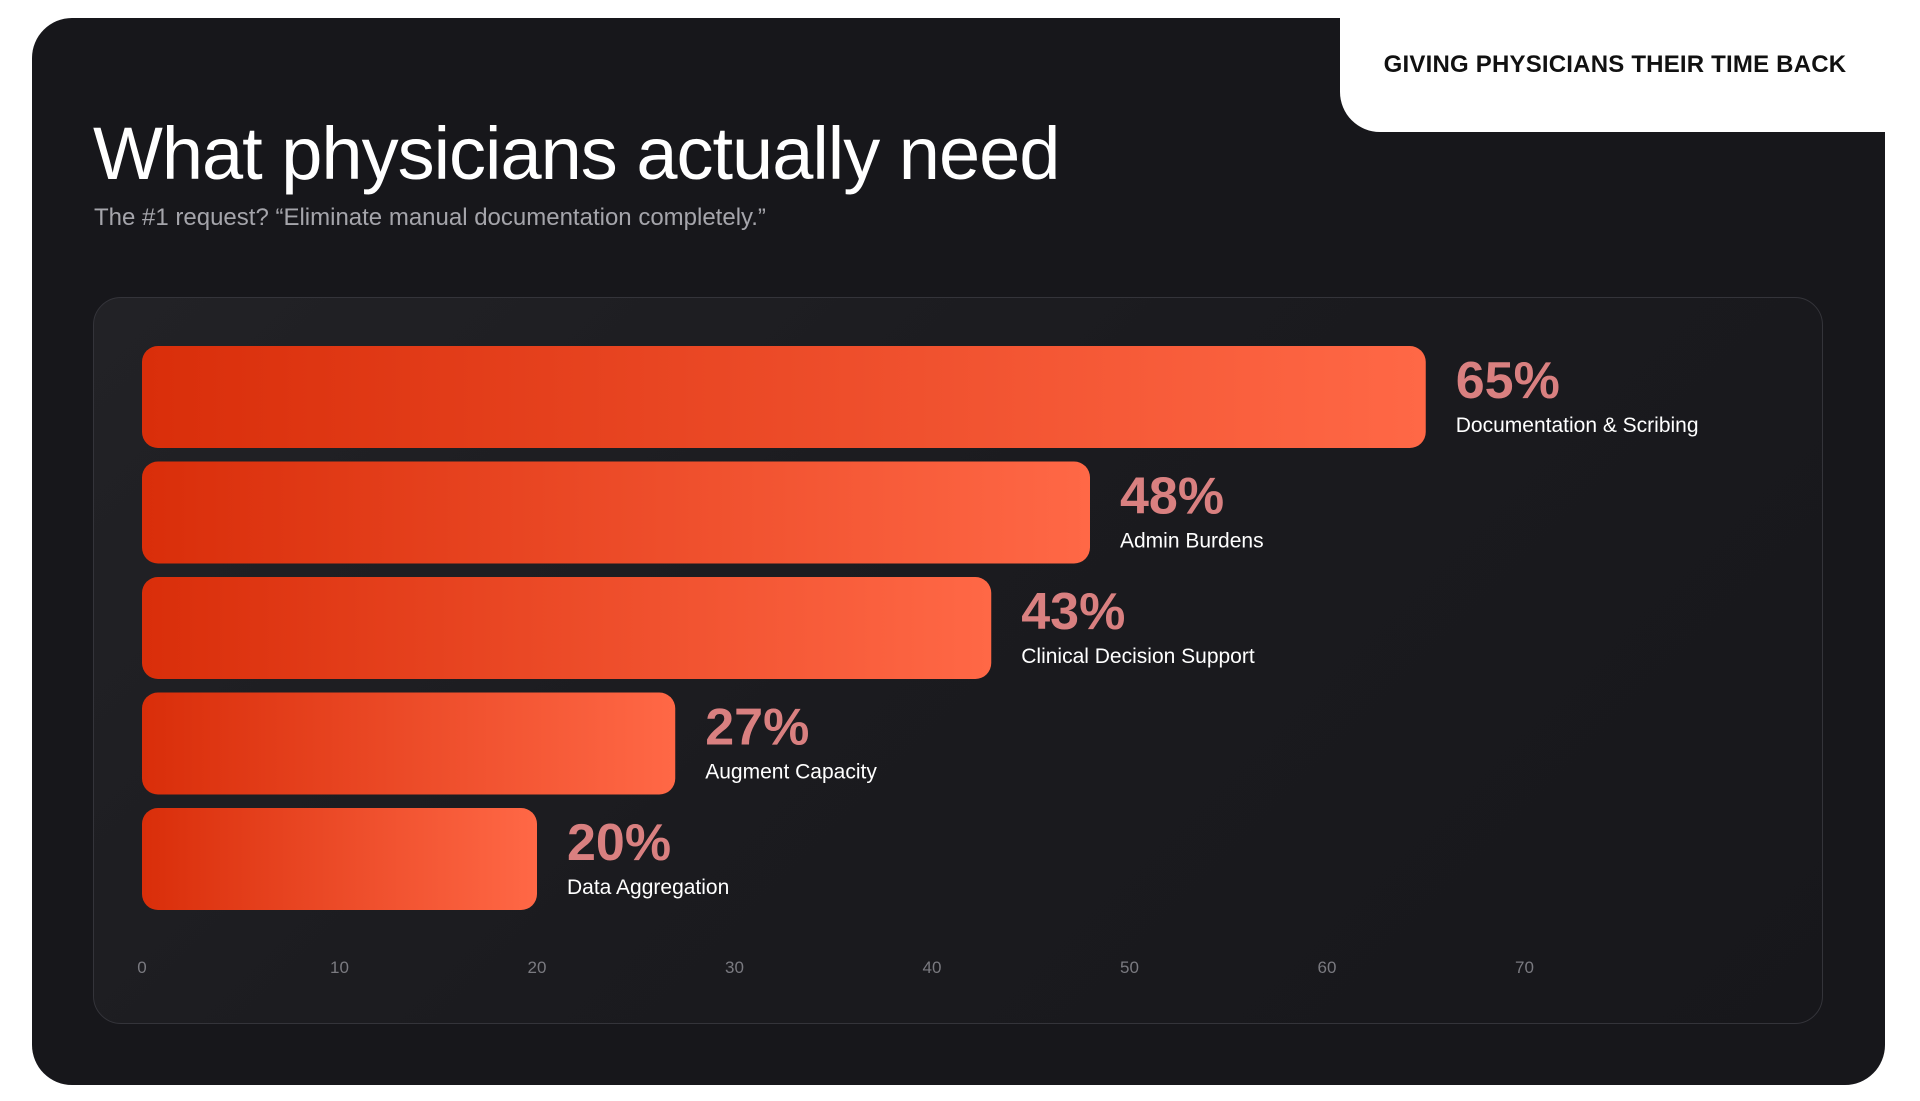  Describe the element at coordinates (932, 967) in the screenshot. I see `x-tick-label: 40` at that location.